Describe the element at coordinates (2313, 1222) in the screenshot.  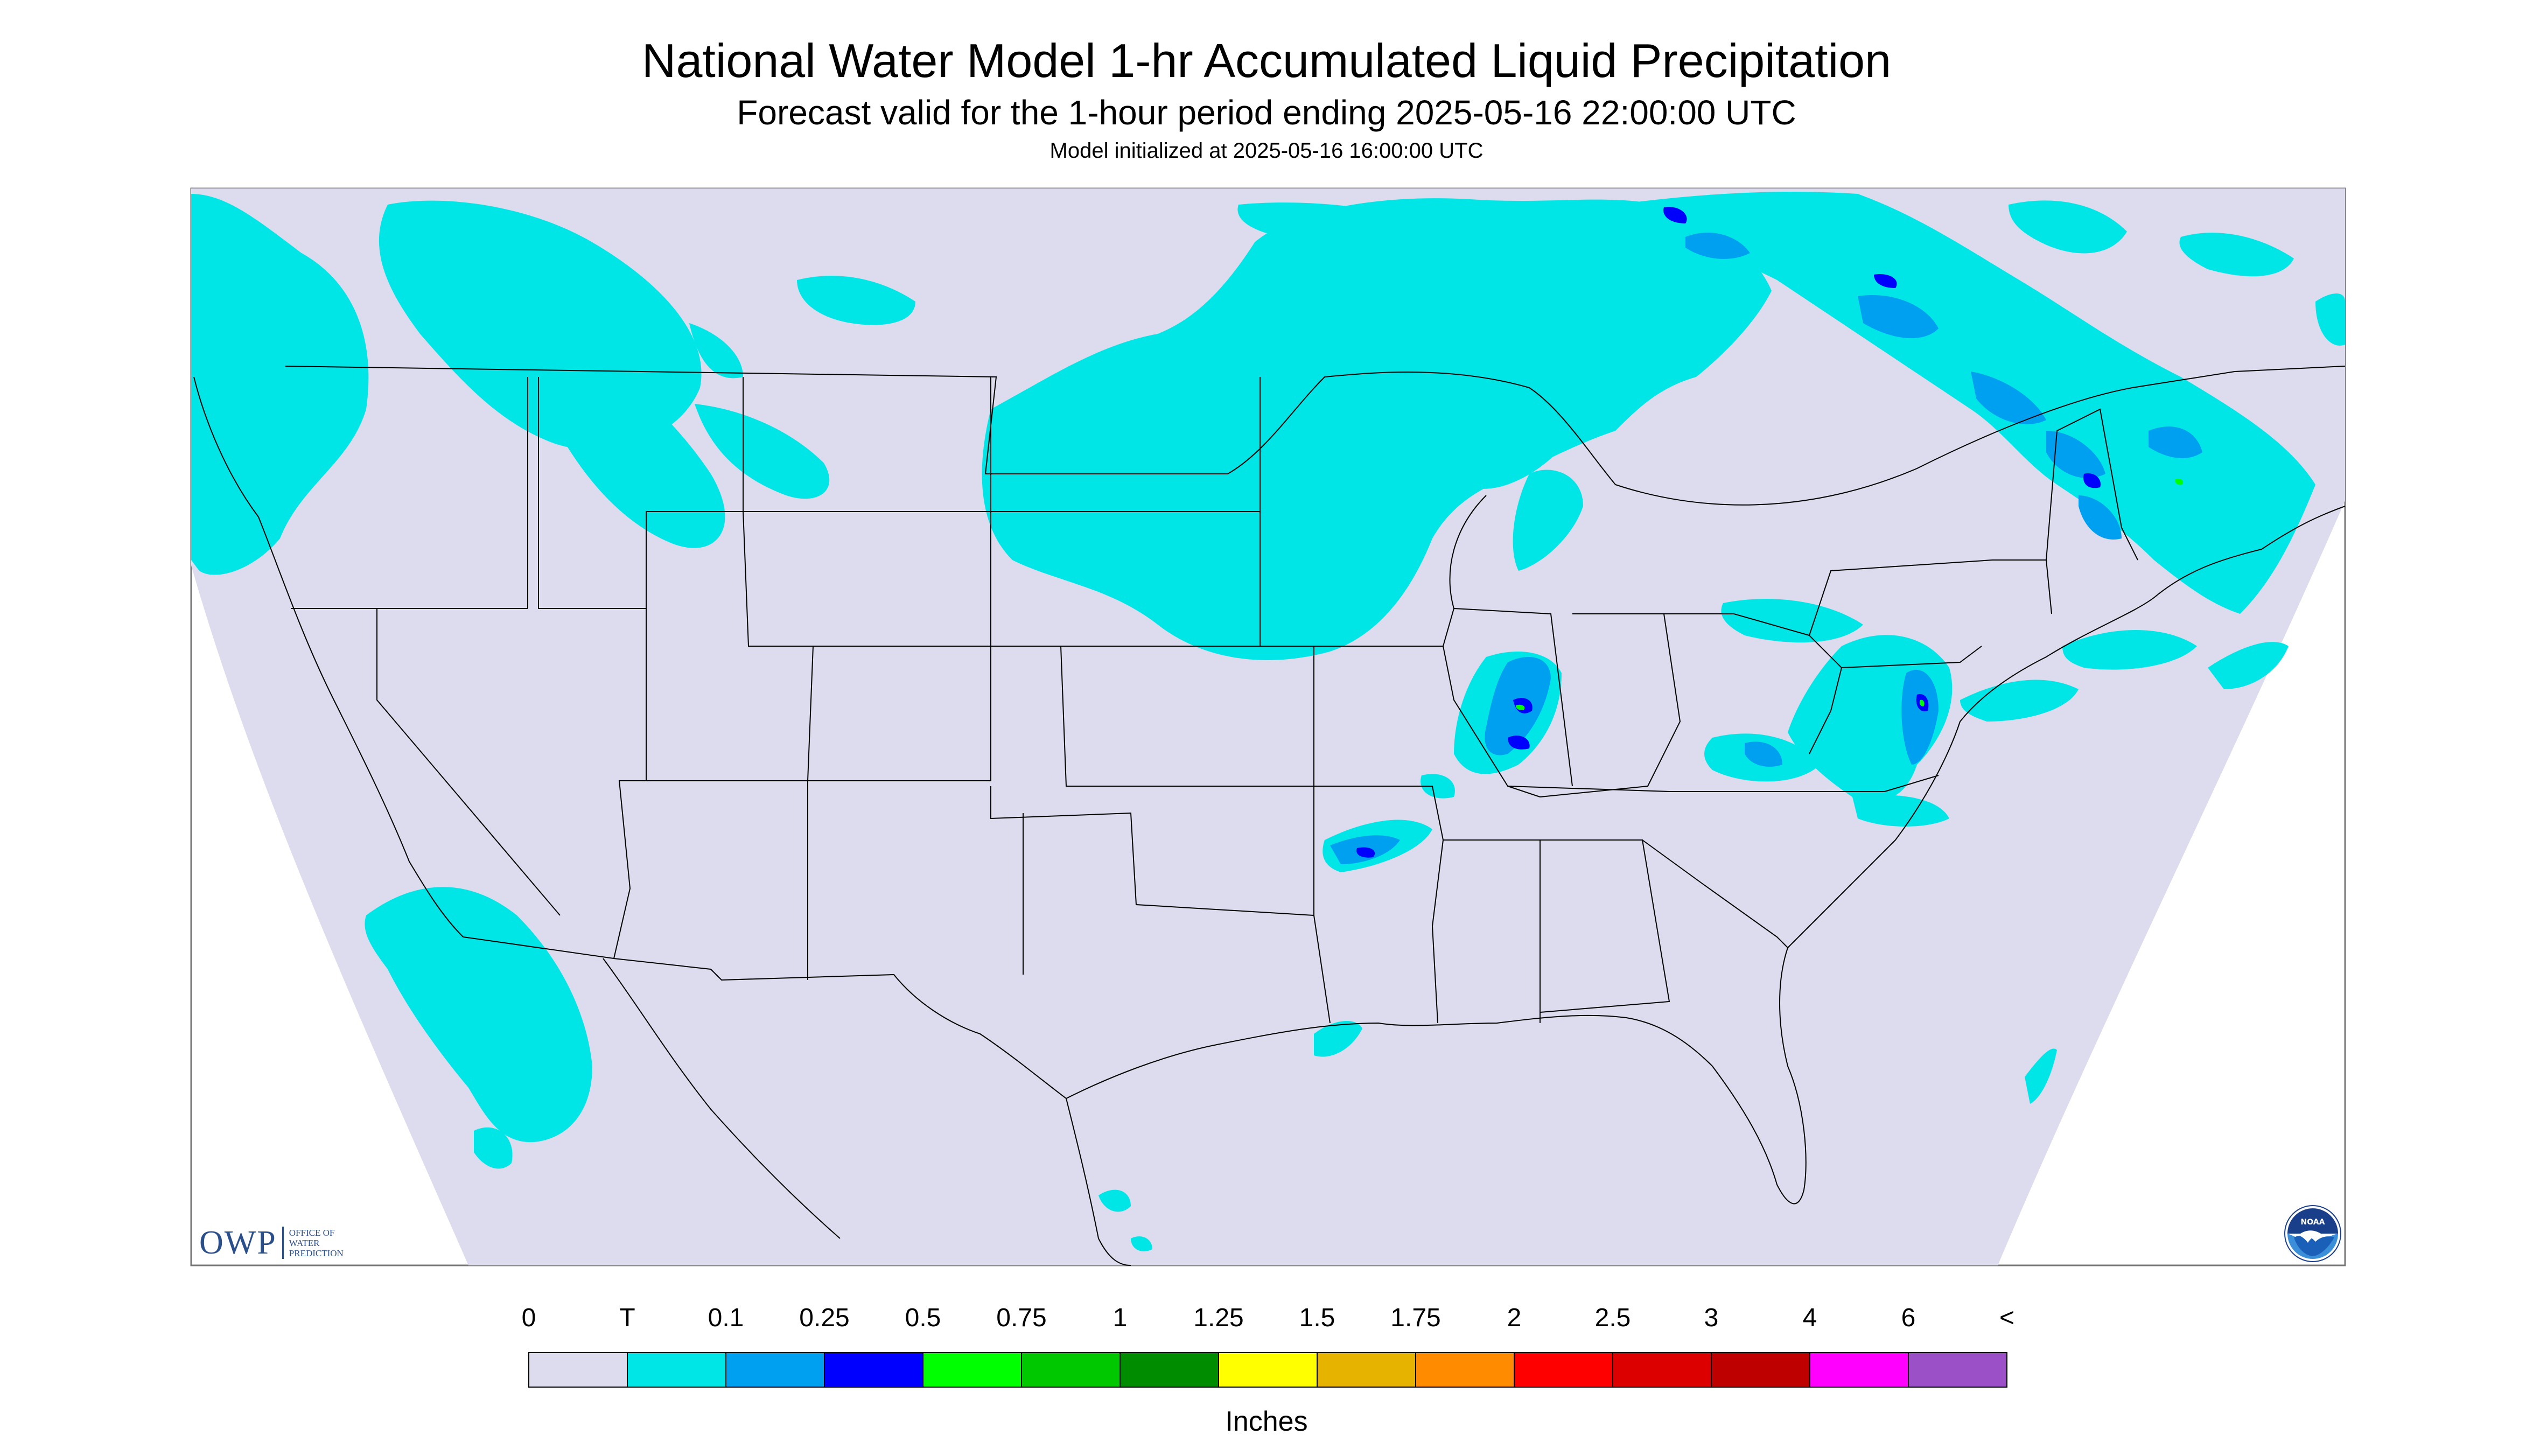
I see `noaa-logo-text: NOAA` at that location.